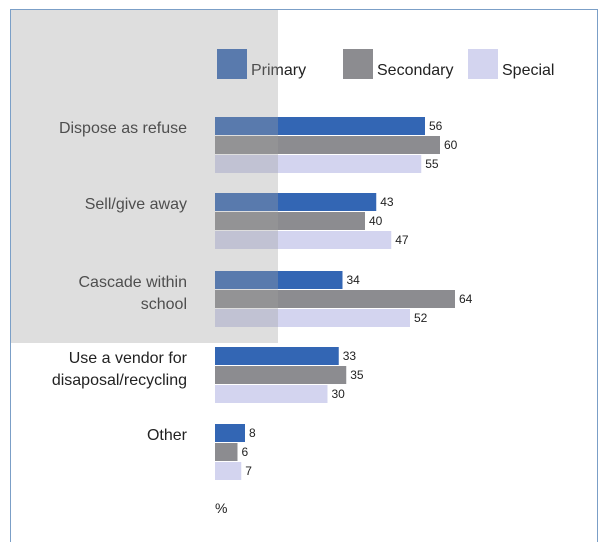  I want to click on data-label: 55, so click(432, 164).